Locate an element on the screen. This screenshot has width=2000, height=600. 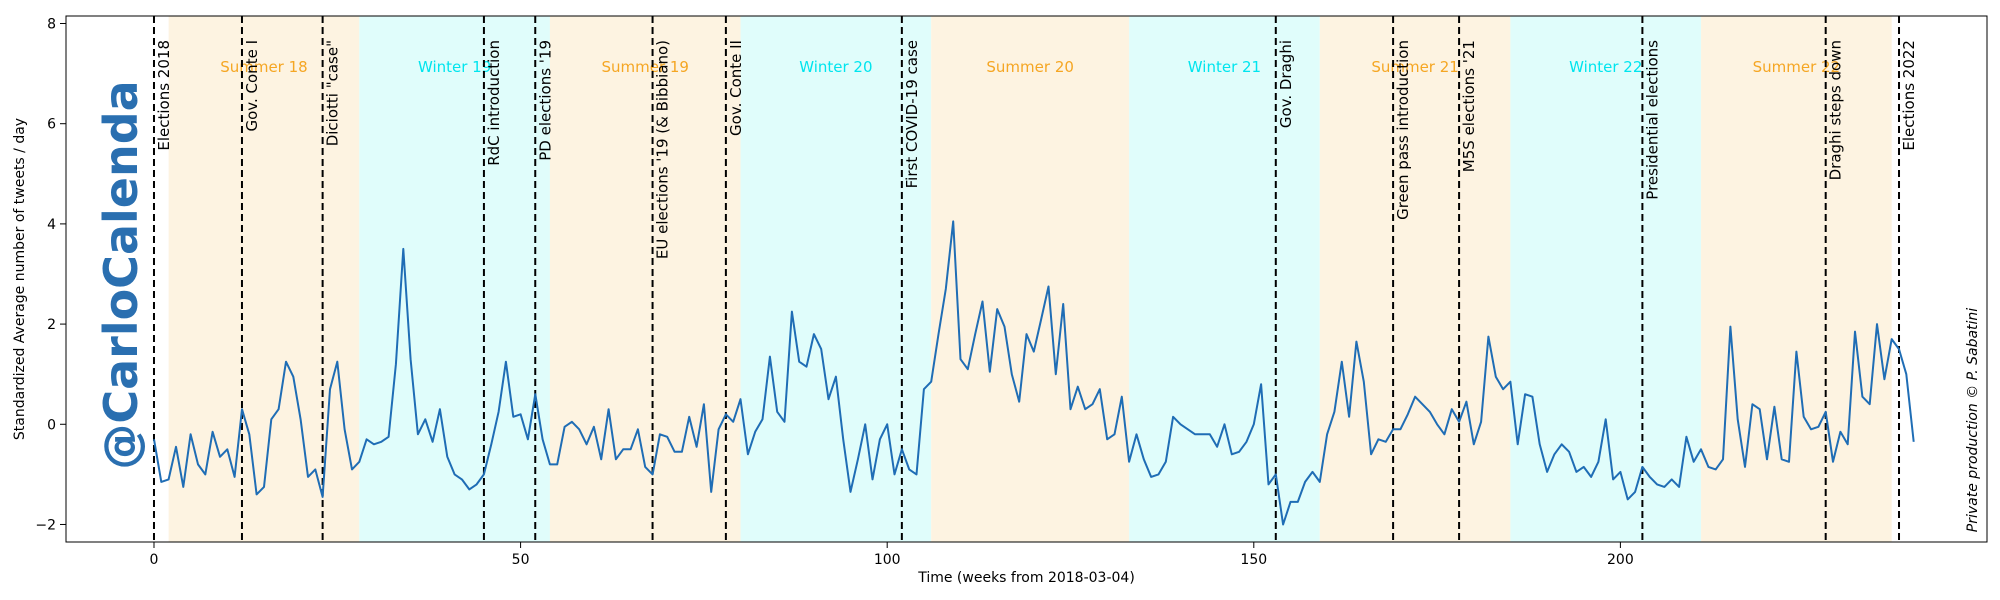
event-label: RdC introduction is located at coordinates (494, 103).